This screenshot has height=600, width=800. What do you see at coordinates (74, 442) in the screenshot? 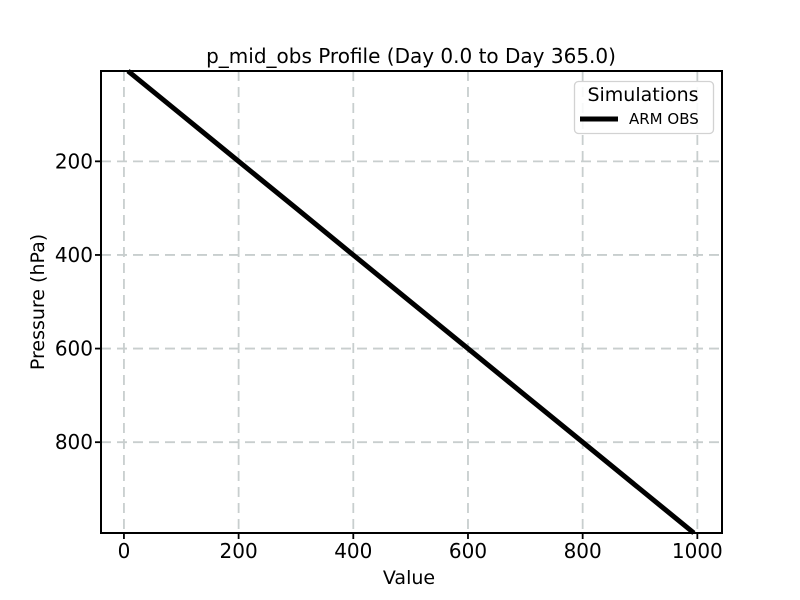
I see `y-tick-label: 800` at bounding box center [74, 442].